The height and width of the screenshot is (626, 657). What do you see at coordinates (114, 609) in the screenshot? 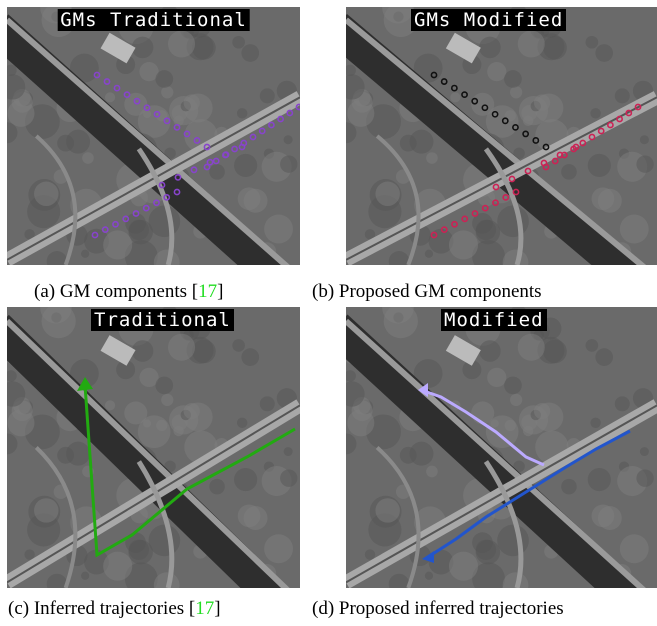
I see `caption: (c) Inferred trajectories [17]` at bounding box center [114, 609].